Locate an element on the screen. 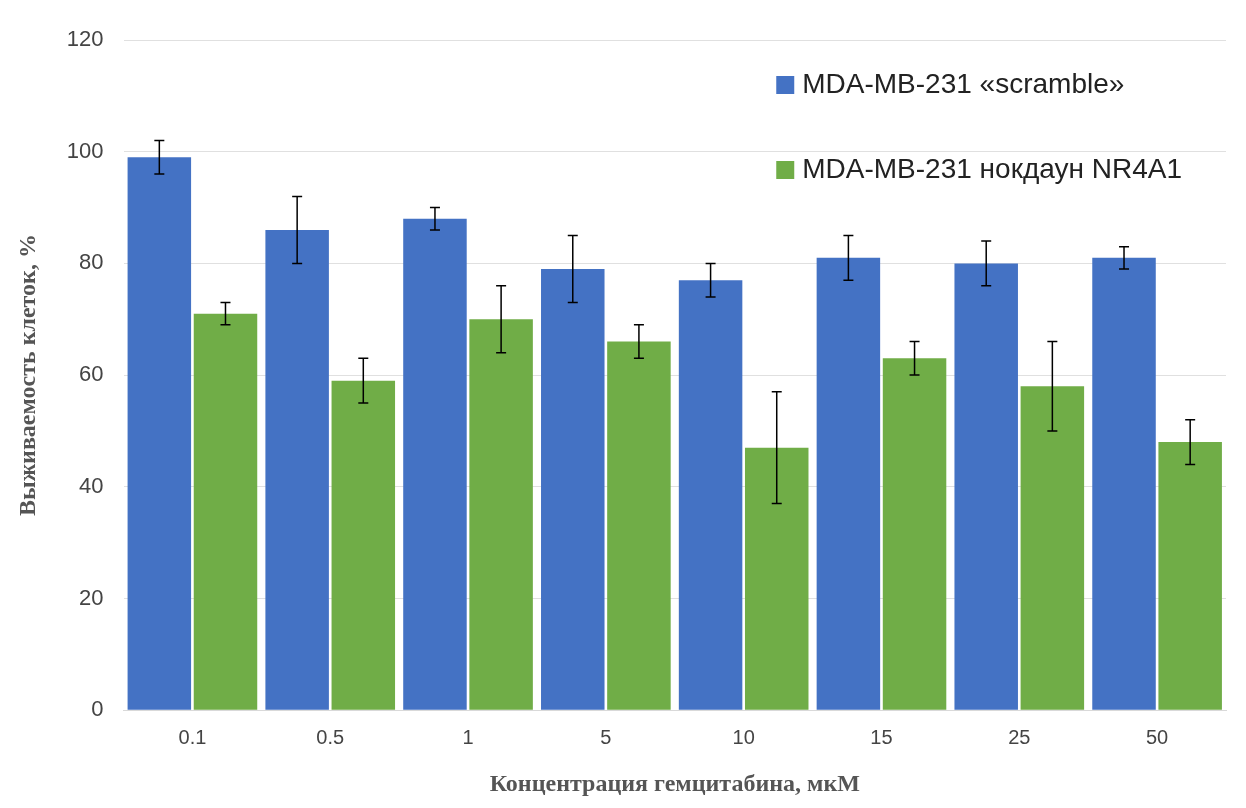  y-tick-label: 60 is located at coordinates (91, 374).